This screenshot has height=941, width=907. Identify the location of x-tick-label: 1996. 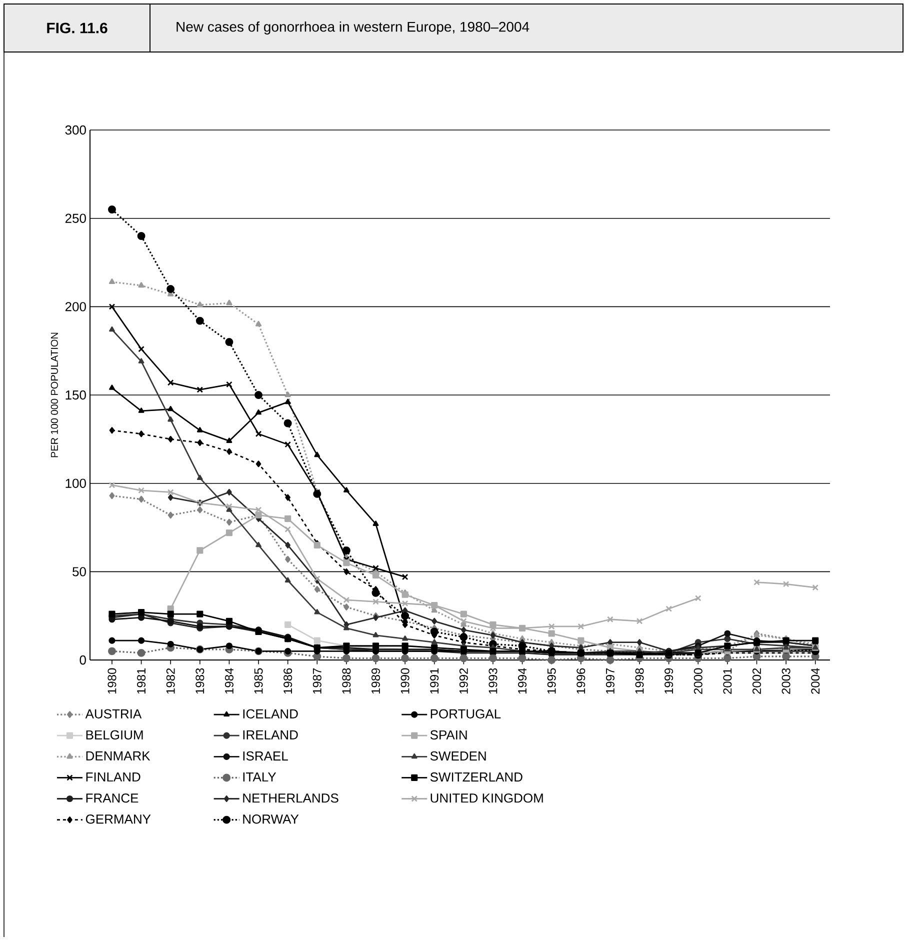
(581, 681).